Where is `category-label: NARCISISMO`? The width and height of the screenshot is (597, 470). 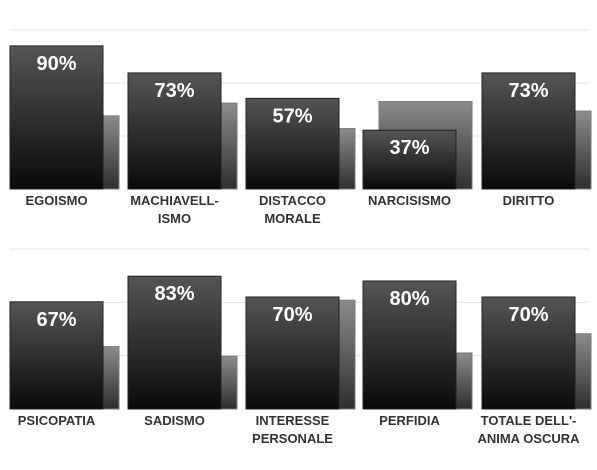
category-label: NARCISISMO is located at coordinates (409, 200).